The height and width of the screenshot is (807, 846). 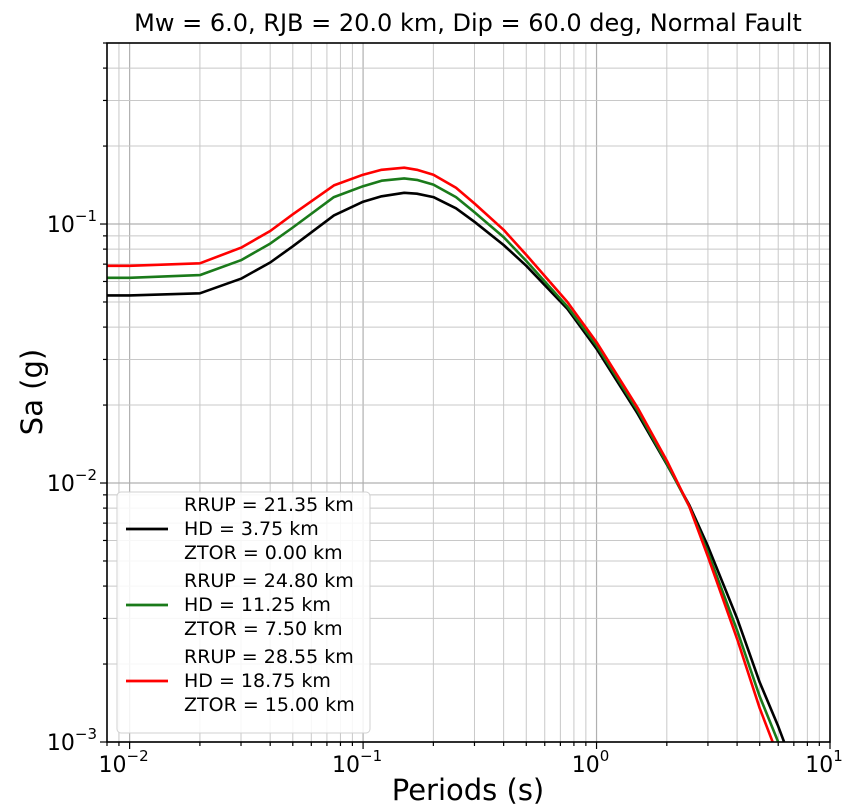 I want to click on y-tick-label: 10⁻², so click(x=72, y=481).